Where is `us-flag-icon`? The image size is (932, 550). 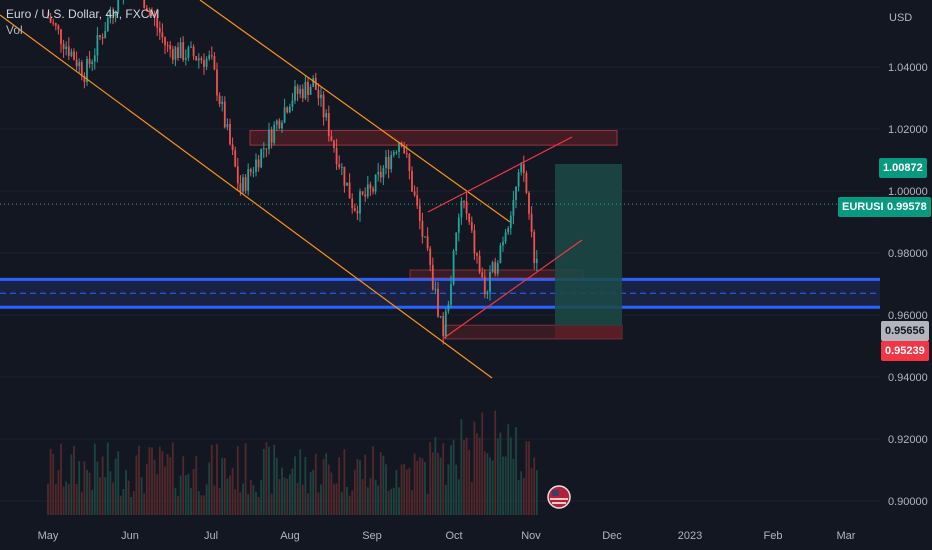 us-flag-icon is located at coordinates (559, 497).